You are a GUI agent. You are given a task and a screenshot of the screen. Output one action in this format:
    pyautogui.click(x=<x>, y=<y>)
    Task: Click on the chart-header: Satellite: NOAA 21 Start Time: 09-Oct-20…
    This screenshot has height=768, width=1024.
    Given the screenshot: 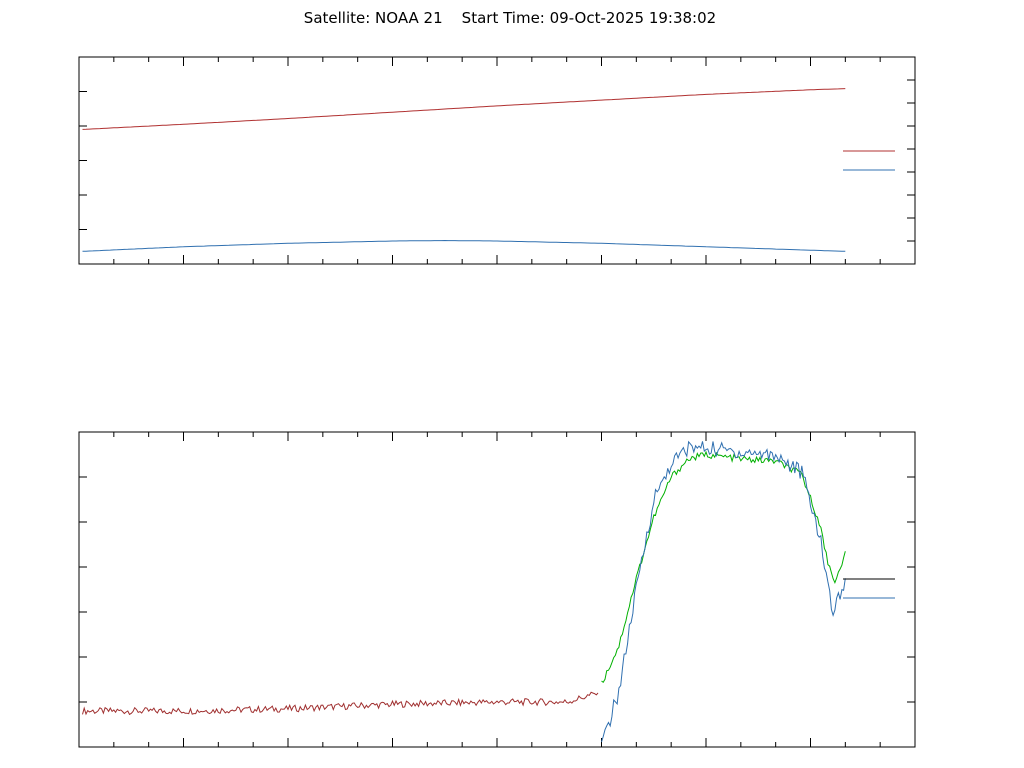 What is the action you would take?
    pyautogui.click(x=510, y=18)
    